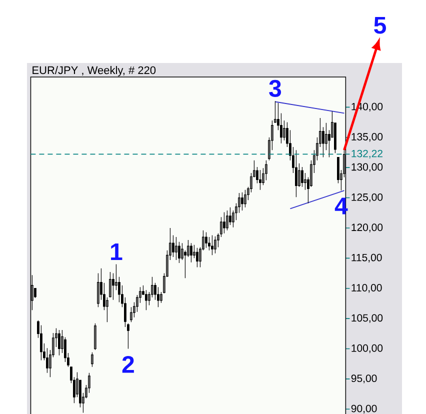 This screenshot has height=414, width=426. Describe the element at coordinates (367, 167) in the screenshot. I see `y-tick-label: 130,00` at that location.